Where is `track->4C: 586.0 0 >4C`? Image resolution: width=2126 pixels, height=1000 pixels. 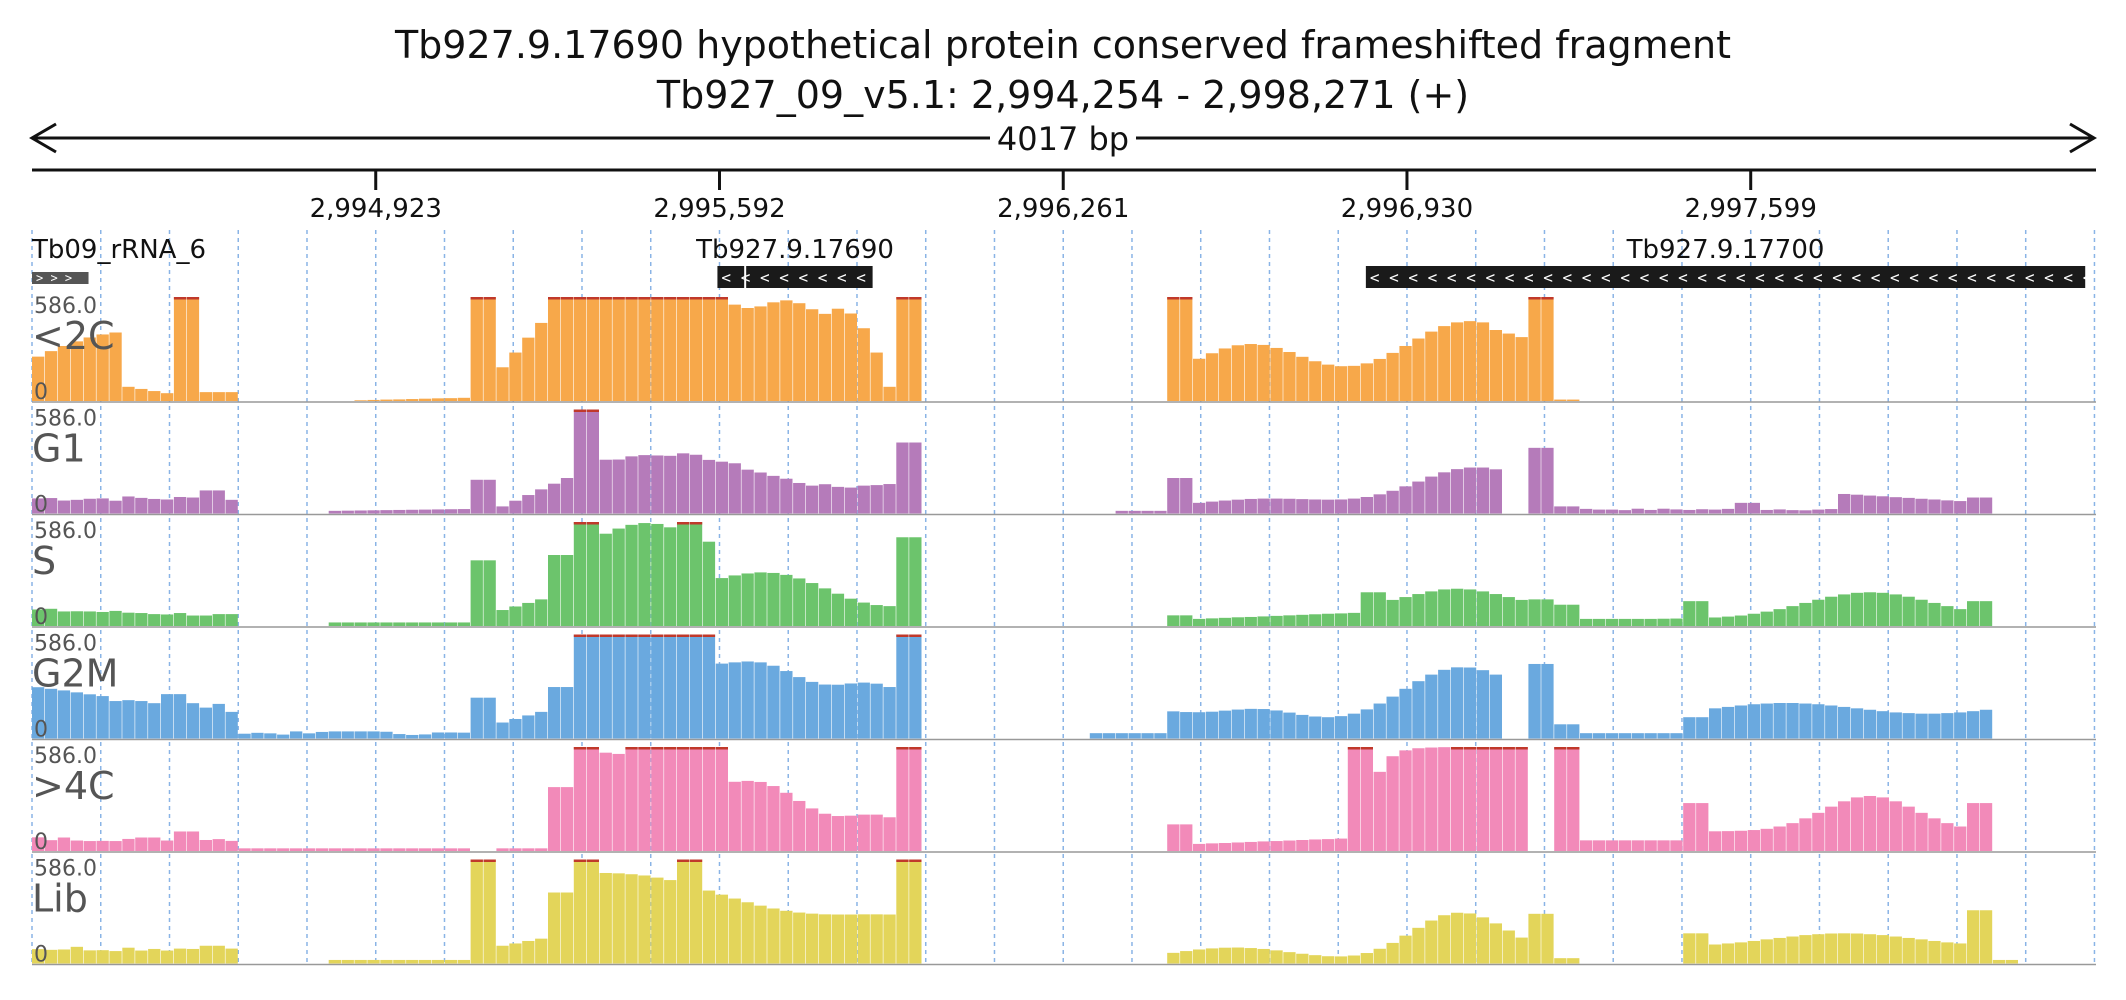
track->4C: 586.0 0 >4C is located at coordinates (1064, 799).